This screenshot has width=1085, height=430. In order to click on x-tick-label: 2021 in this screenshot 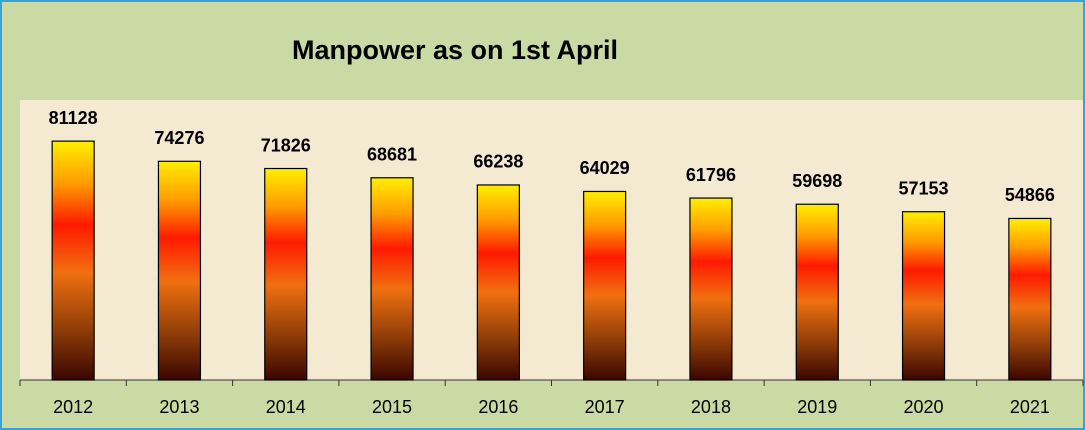, I will do `click(1030, 407)`.